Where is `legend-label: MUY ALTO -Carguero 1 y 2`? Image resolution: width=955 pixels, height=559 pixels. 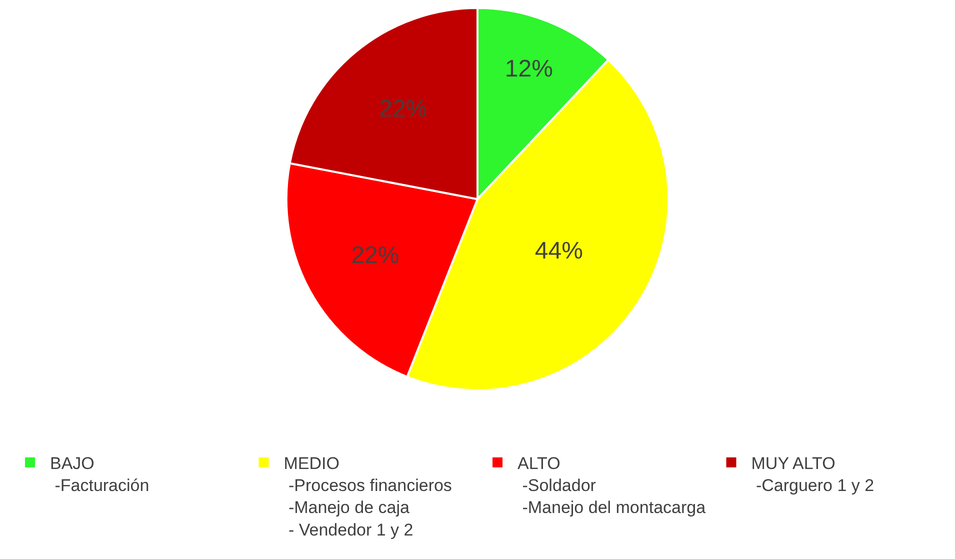 legend-label: MUY ALTO -Carguero 1 y 2 is located at coordinates (812, 475).